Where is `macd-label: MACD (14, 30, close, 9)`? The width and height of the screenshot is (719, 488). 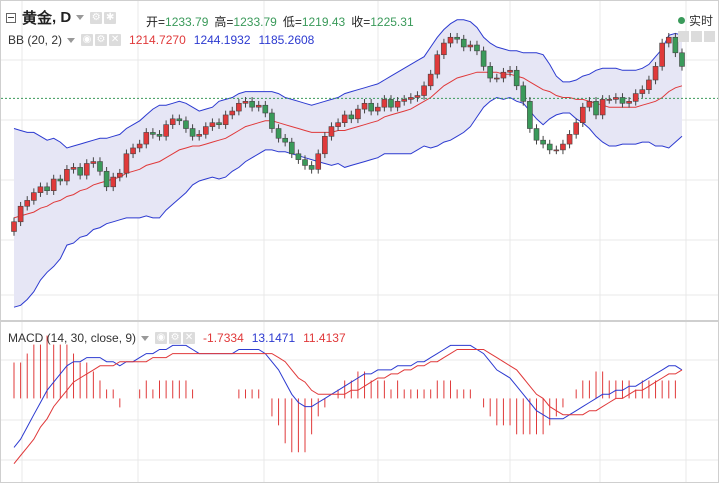
macd-label: MACD (14, 30, close, 9) is located at coordinates (72, 338).